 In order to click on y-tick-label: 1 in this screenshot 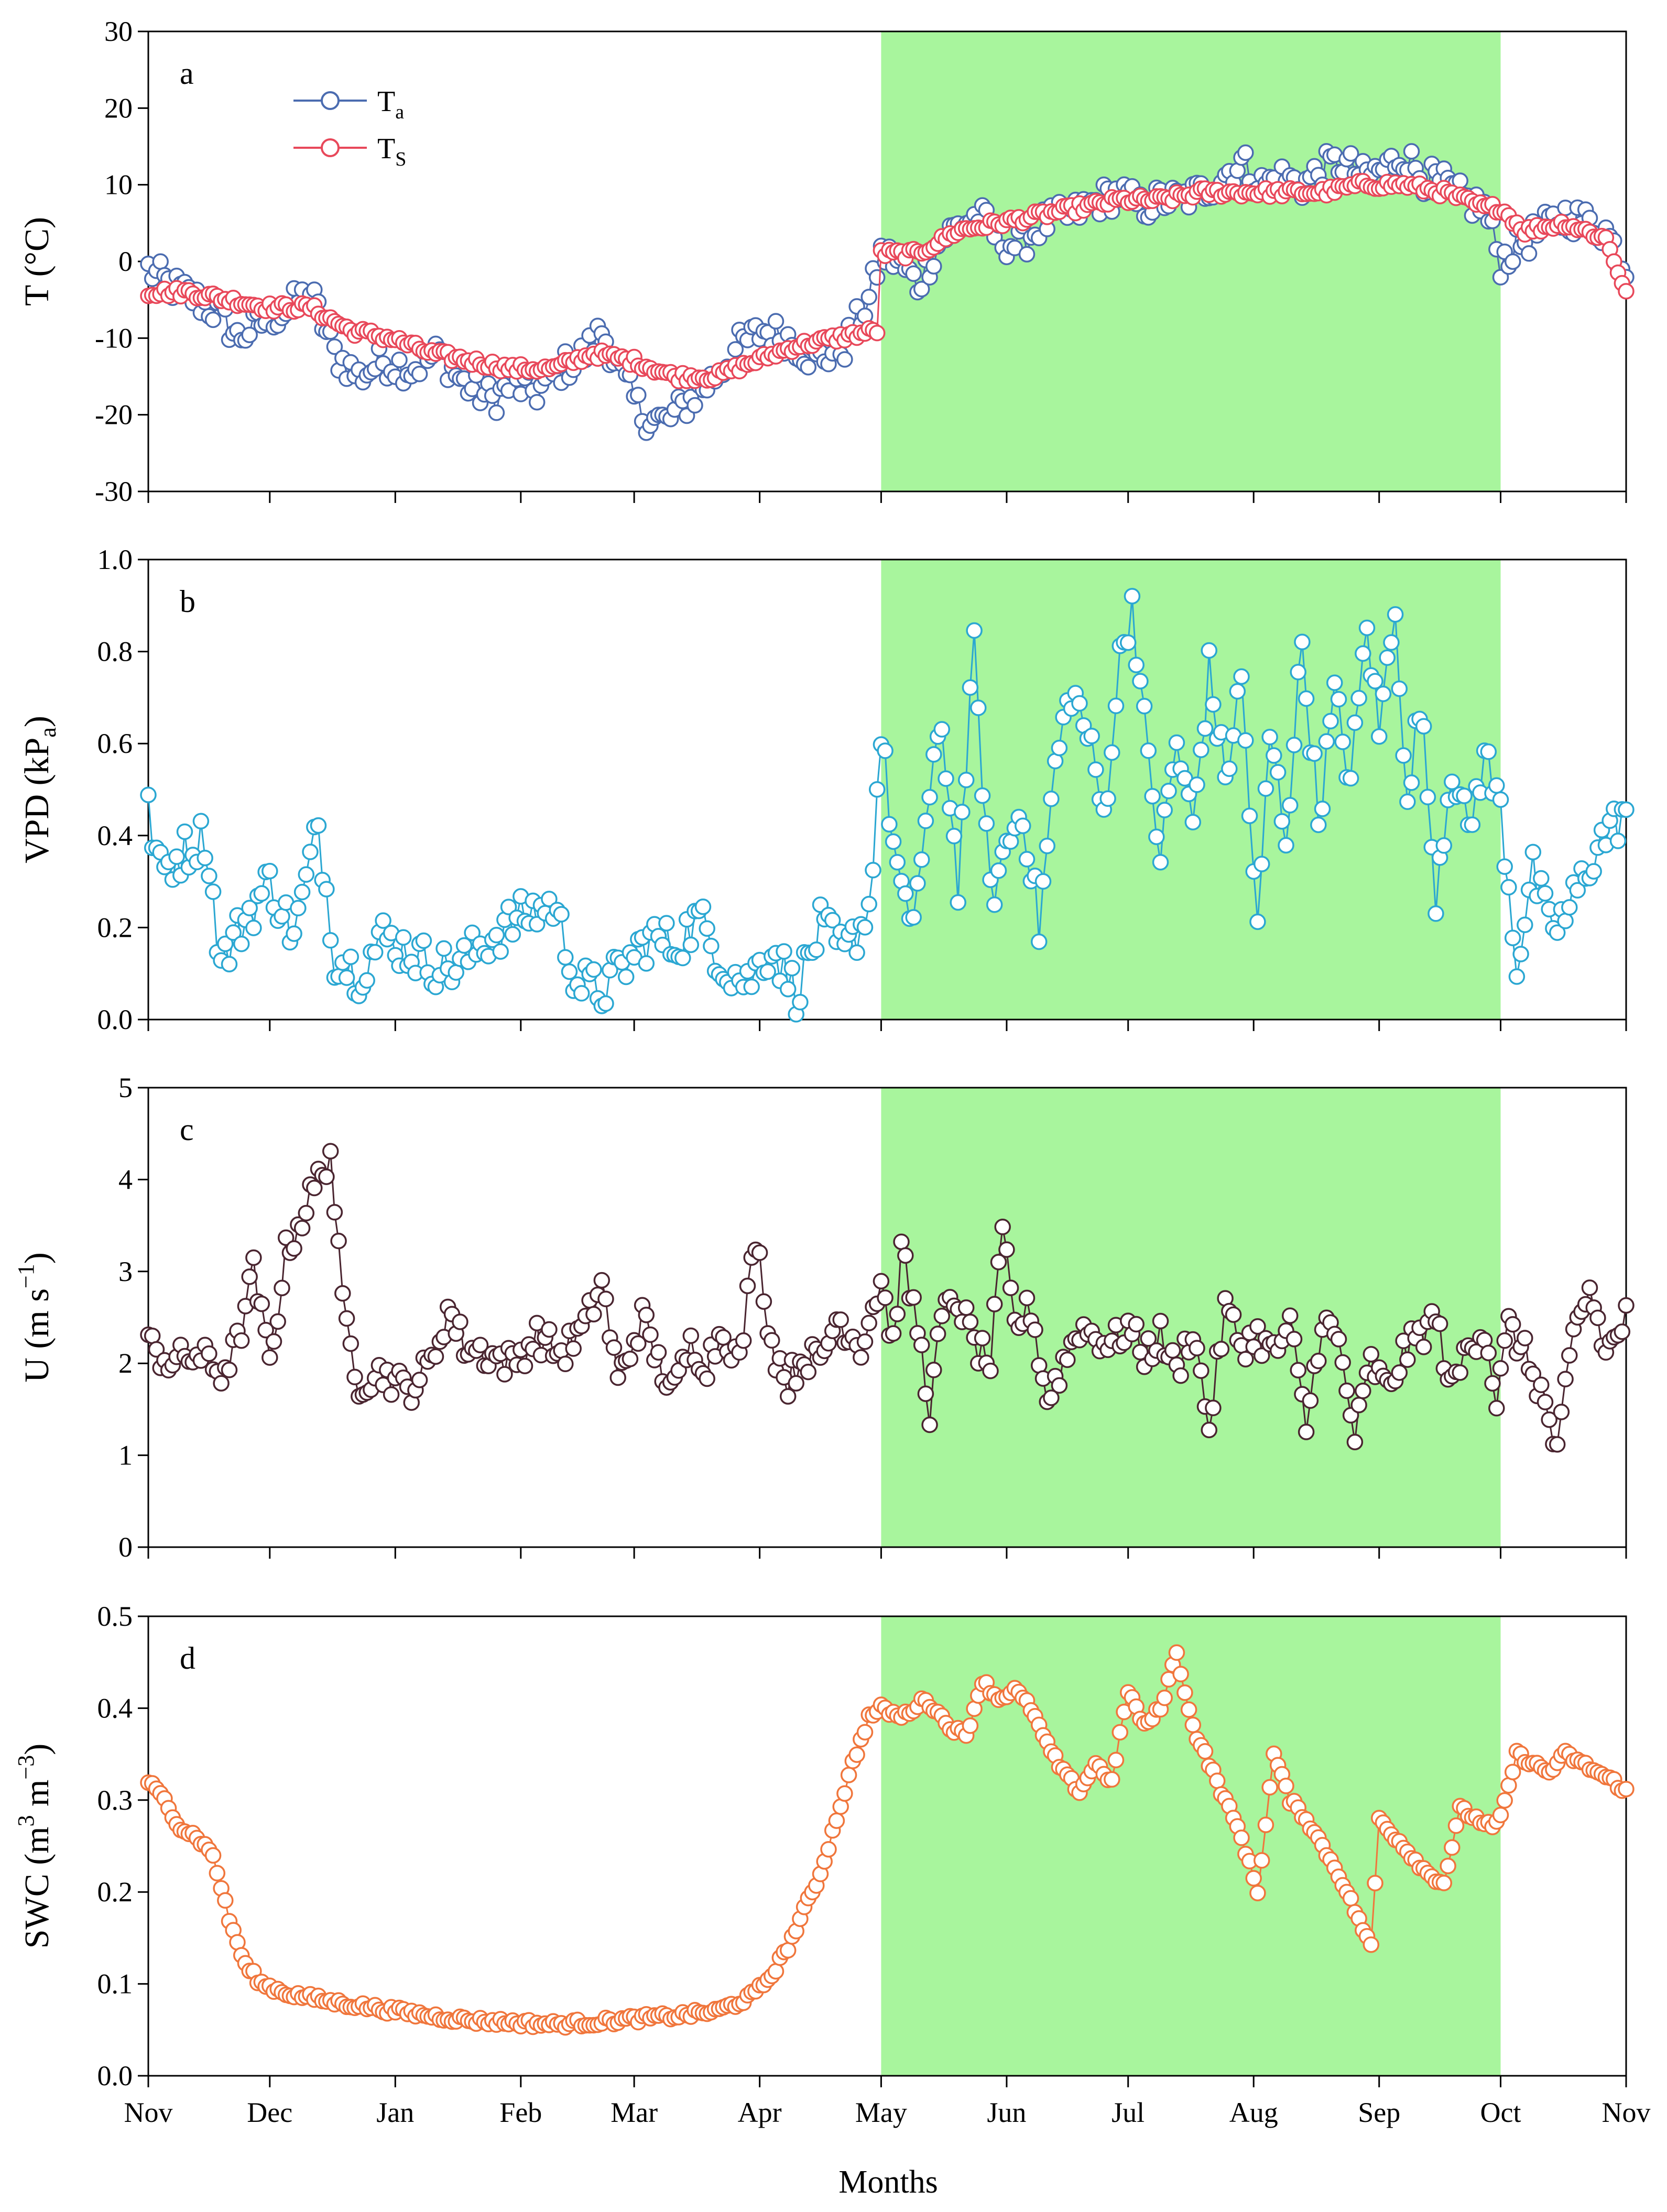, I will do `click(125, 1455)`.